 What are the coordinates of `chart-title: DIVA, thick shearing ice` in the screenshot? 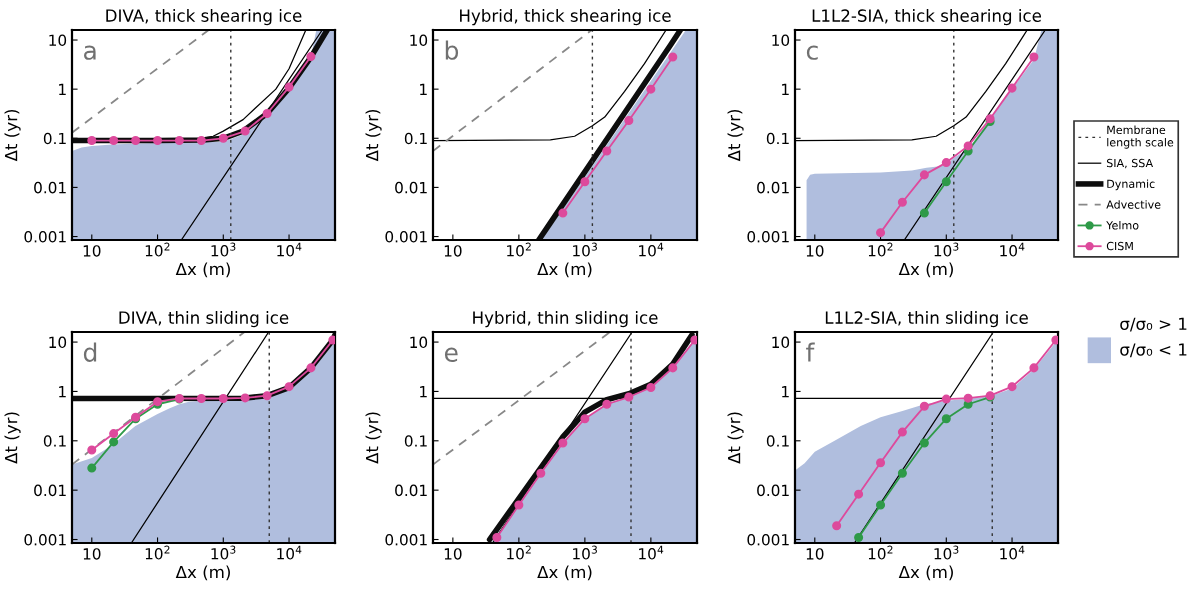 It's located at (204, 17).